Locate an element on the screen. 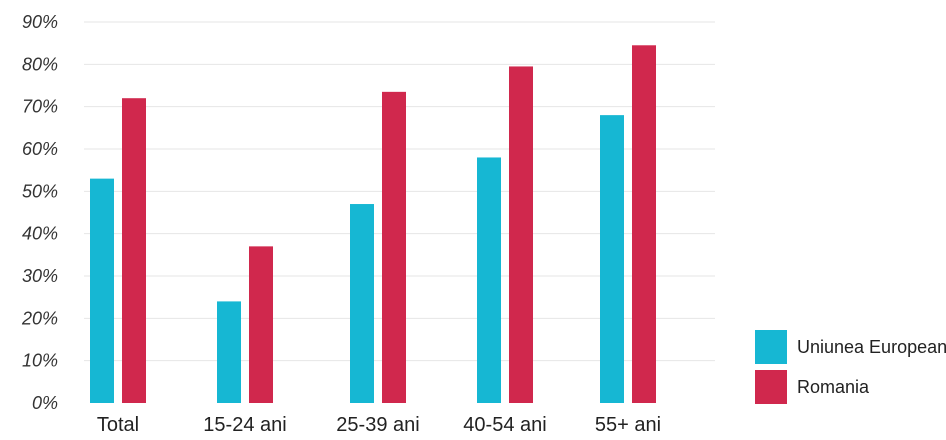 Image resolution: width=946 pixels, height=440 pixels. y-tick-label: 80% is located at coordinates (40, 64).